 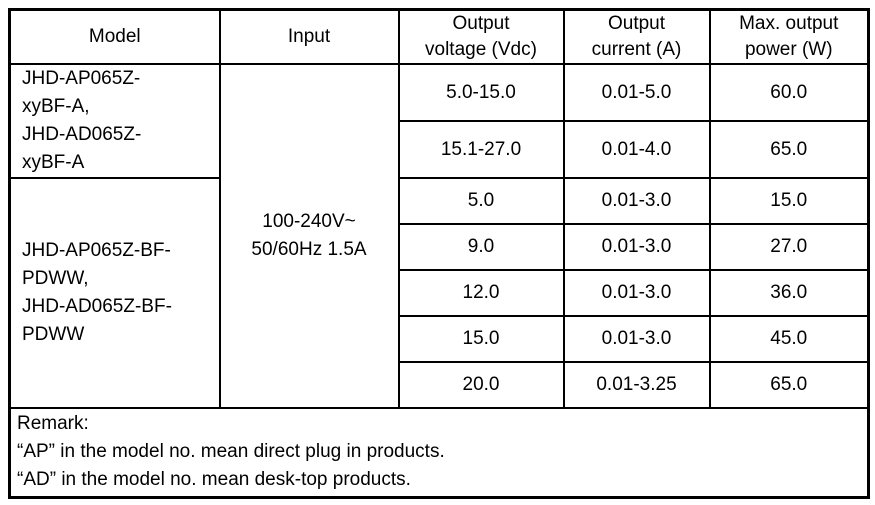 What do you see at coordinates (789, 293) in the screenshot?
I see `max-power-value: 36.0` at bounding box center [789, 293].